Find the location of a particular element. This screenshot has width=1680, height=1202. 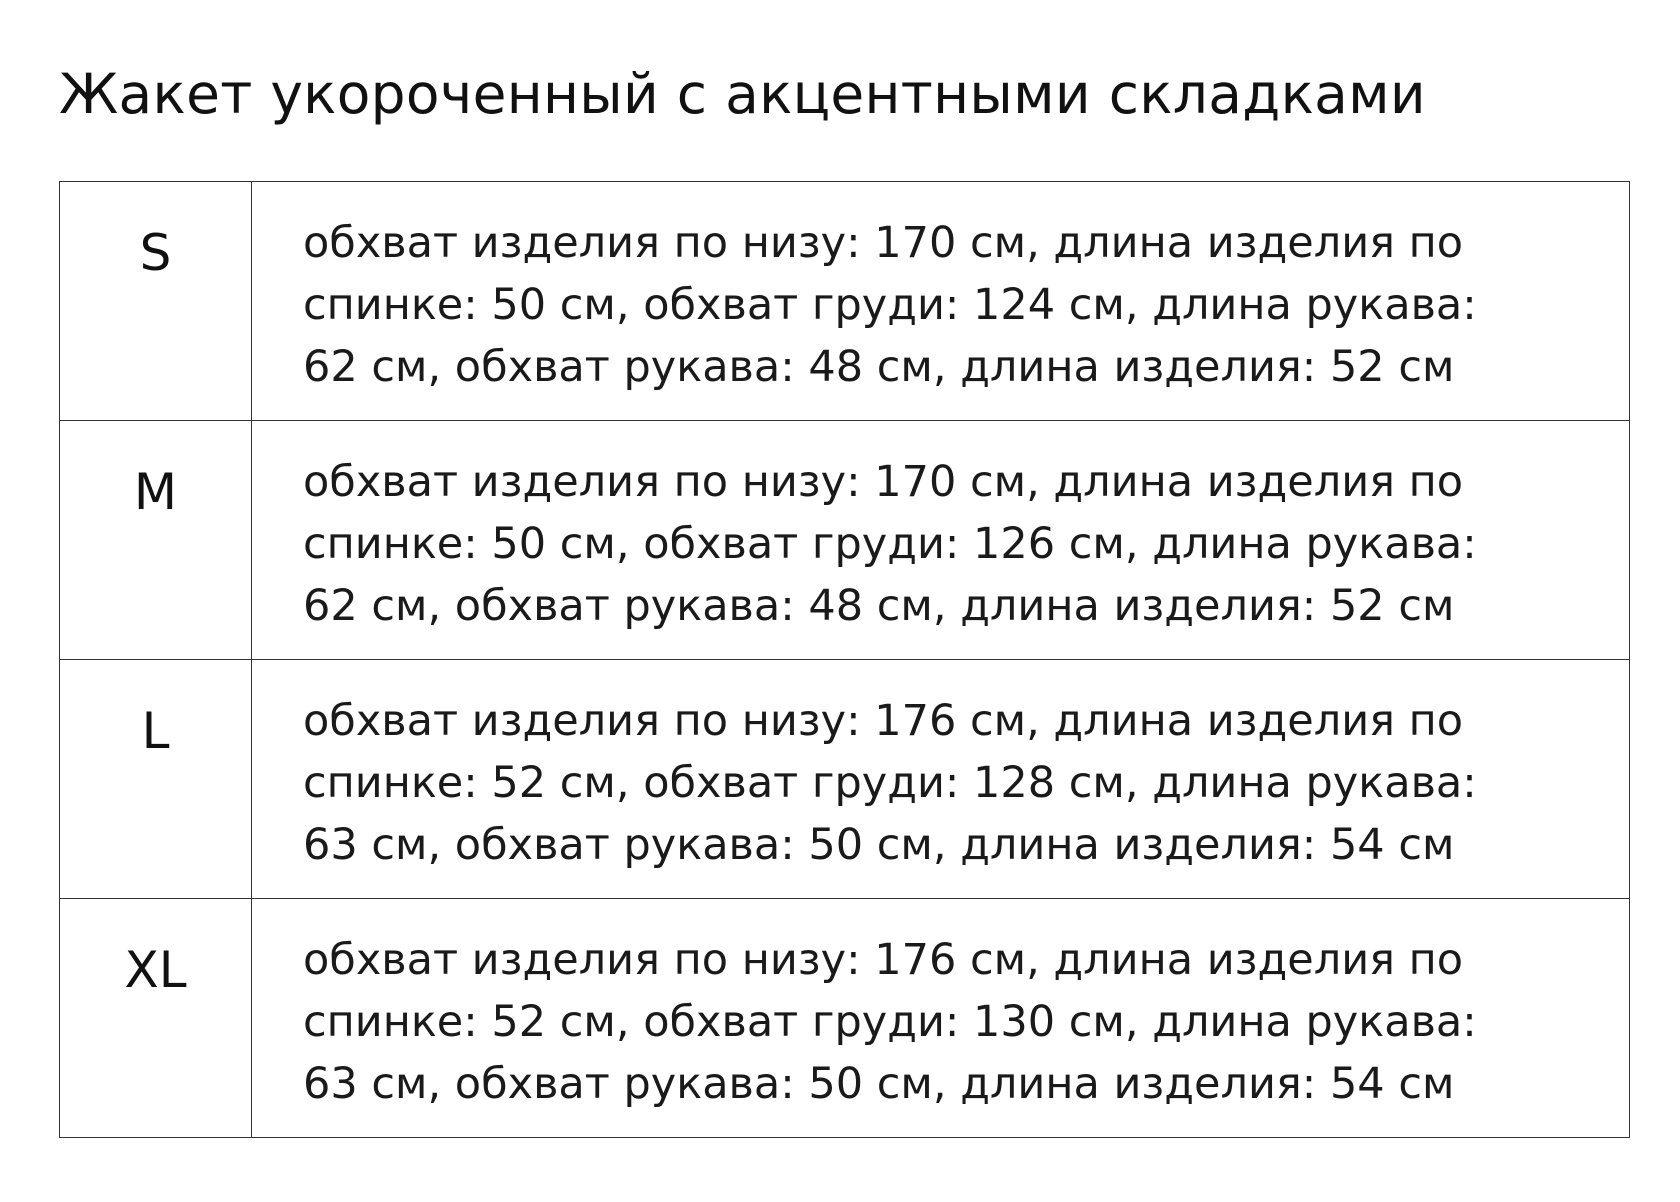

size-label: S is located at coordinates (155, 301).